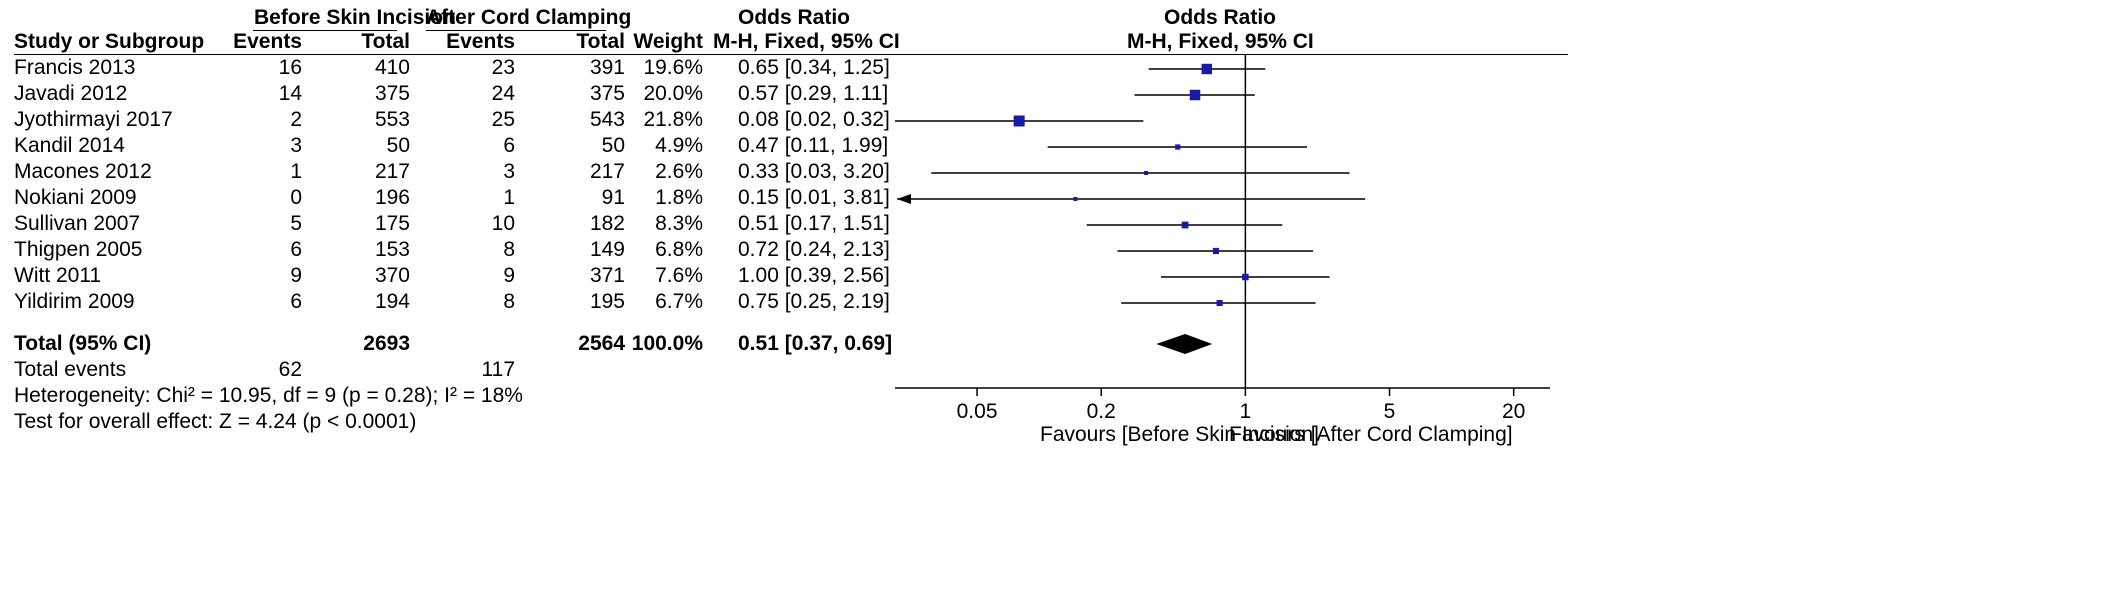 The width and height of the screenshot is (2128, 605). Describe the element at coordinates (503, 223) in the screenshot. I see `cell-e2: 10` at that location.